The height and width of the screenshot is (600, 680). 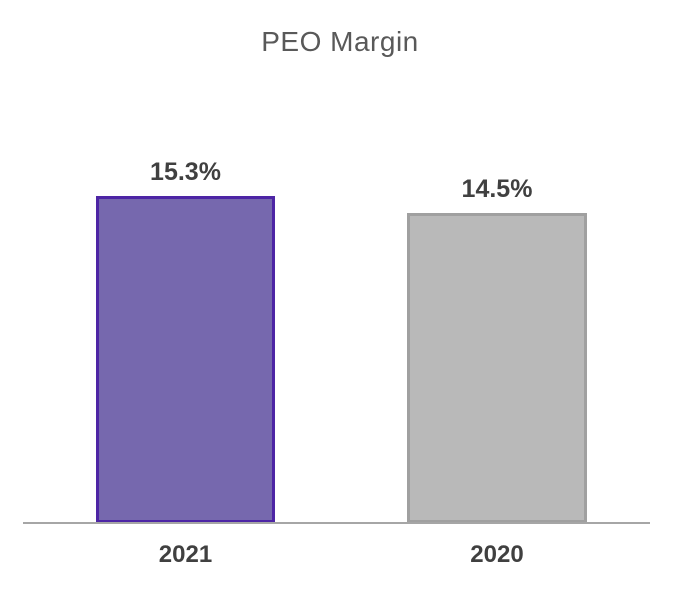 I want to click on bar-2021, so click(x=185, y=359).